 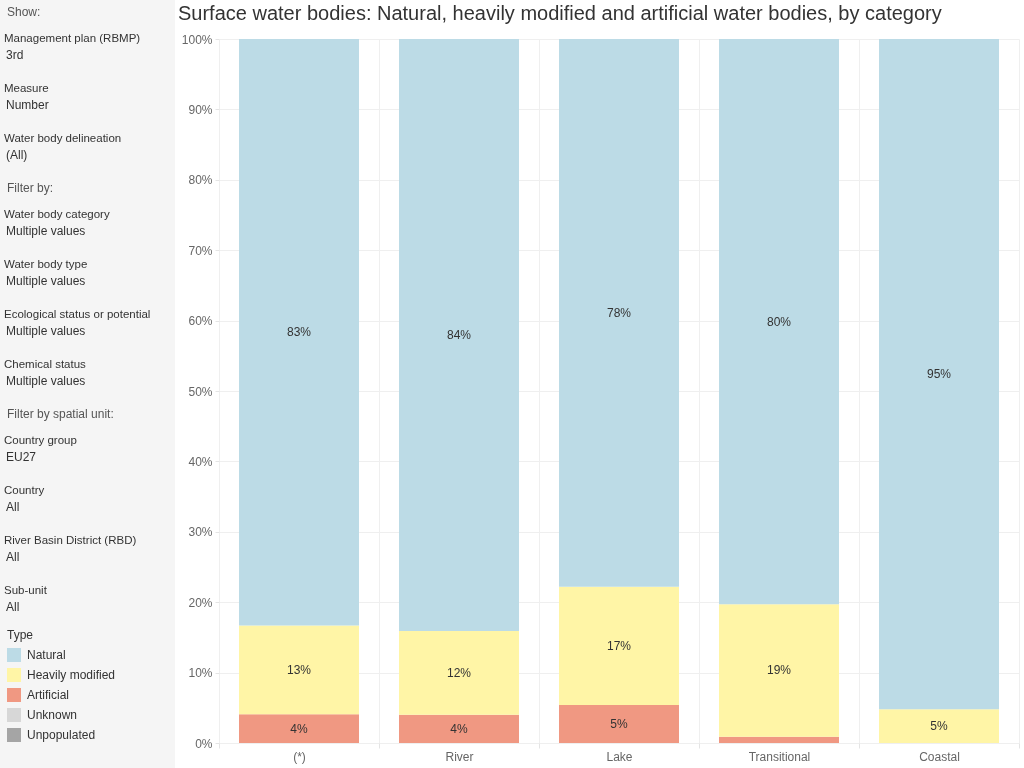 What do you see at coordinates (939, 374) in the screenshot?
I see `data-label: 95%` at bounding box center [939, 374].